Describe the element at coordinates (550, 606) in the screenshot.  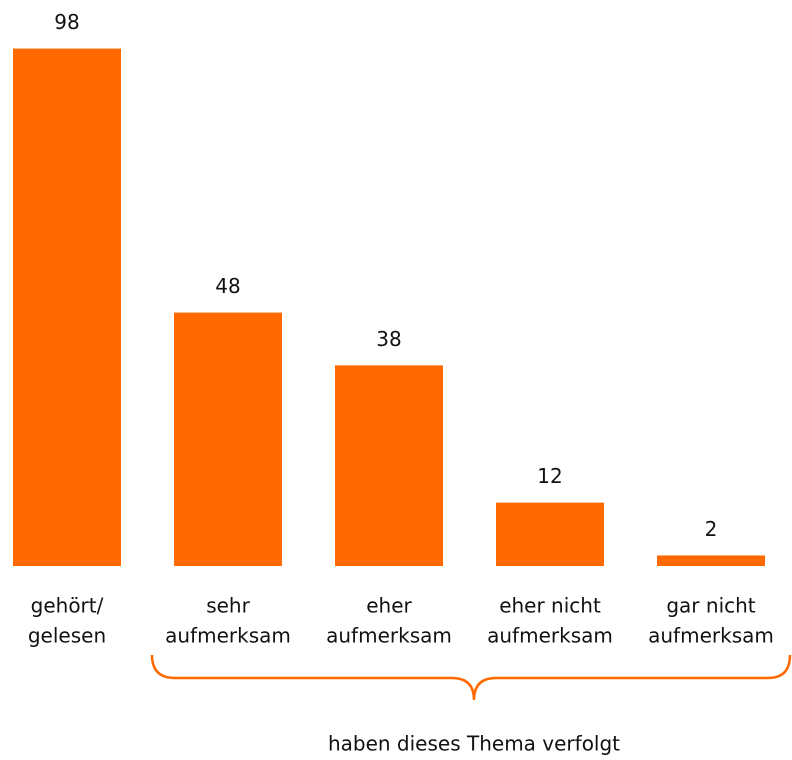
I see `x-tick-label: eher nicht` at that location.